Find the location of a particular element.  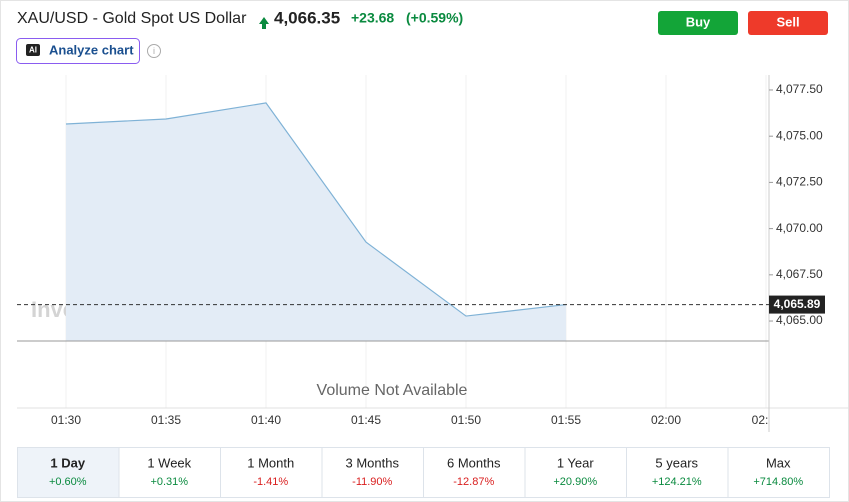

analyze-button is located at coordinates (78, 51).